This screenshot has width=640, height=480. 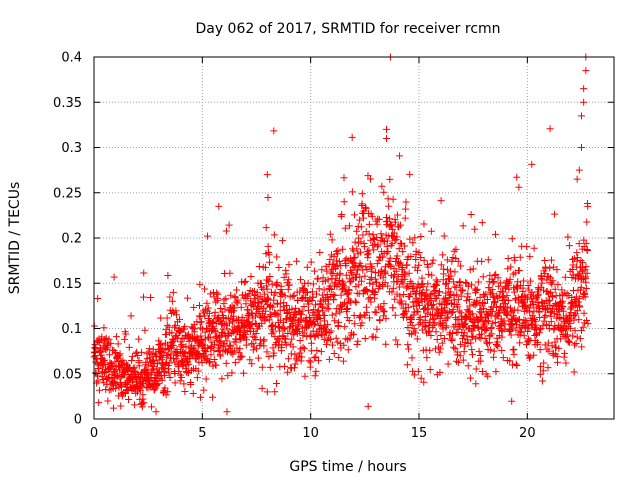 What do you see at coordinates (67, 374) in the screenshot?
I see `y-tick-label: 0.05` at bounding box center [67, 374].